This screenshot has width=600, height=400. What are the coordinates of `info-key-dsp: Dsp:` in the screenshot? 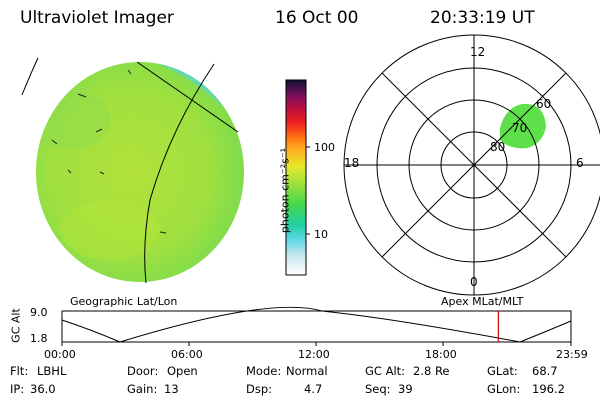 It's located at (259, 389).